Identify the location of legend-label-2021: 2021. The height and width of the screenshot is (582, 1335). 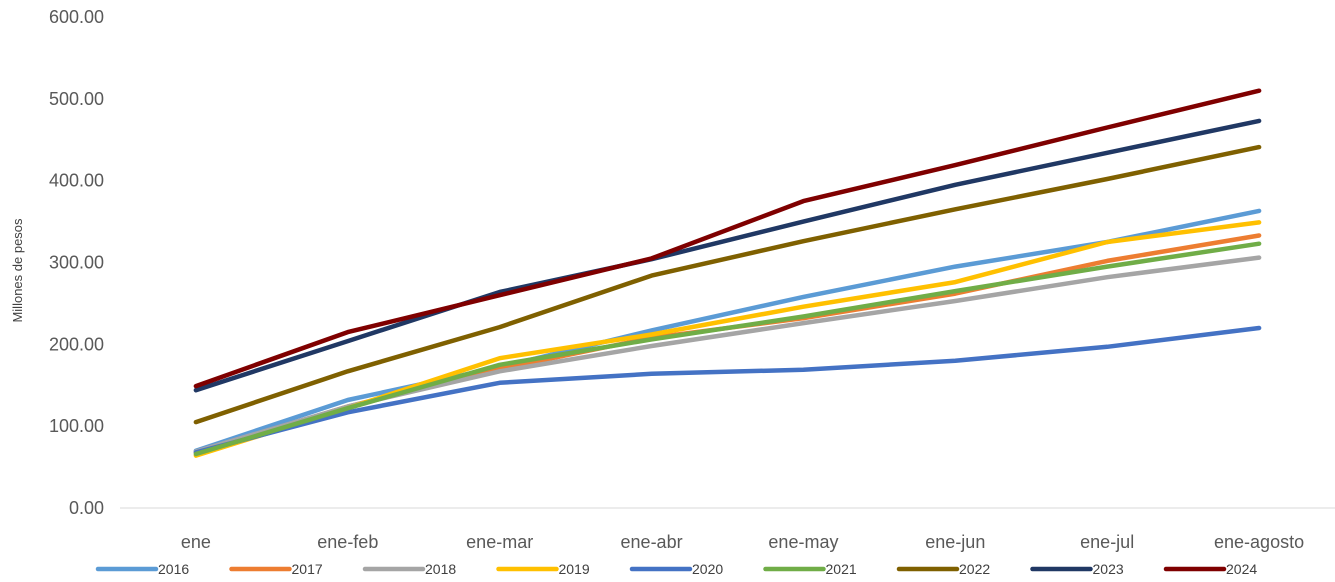
(841, 569).